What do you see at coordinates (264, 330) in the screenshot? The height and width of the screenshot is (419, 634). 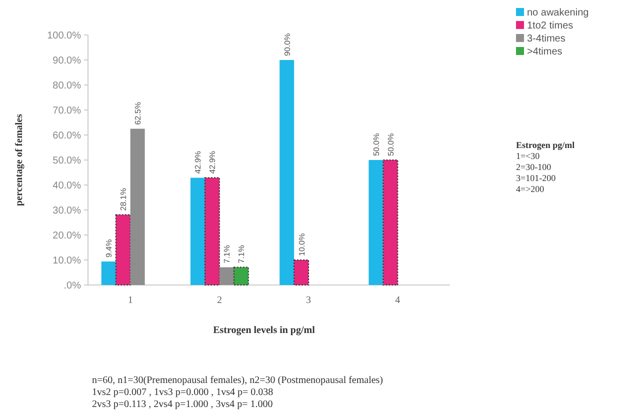 I see `x-axis-title: Estrogen levels in pg/ml` at bounding box center [264, 330].